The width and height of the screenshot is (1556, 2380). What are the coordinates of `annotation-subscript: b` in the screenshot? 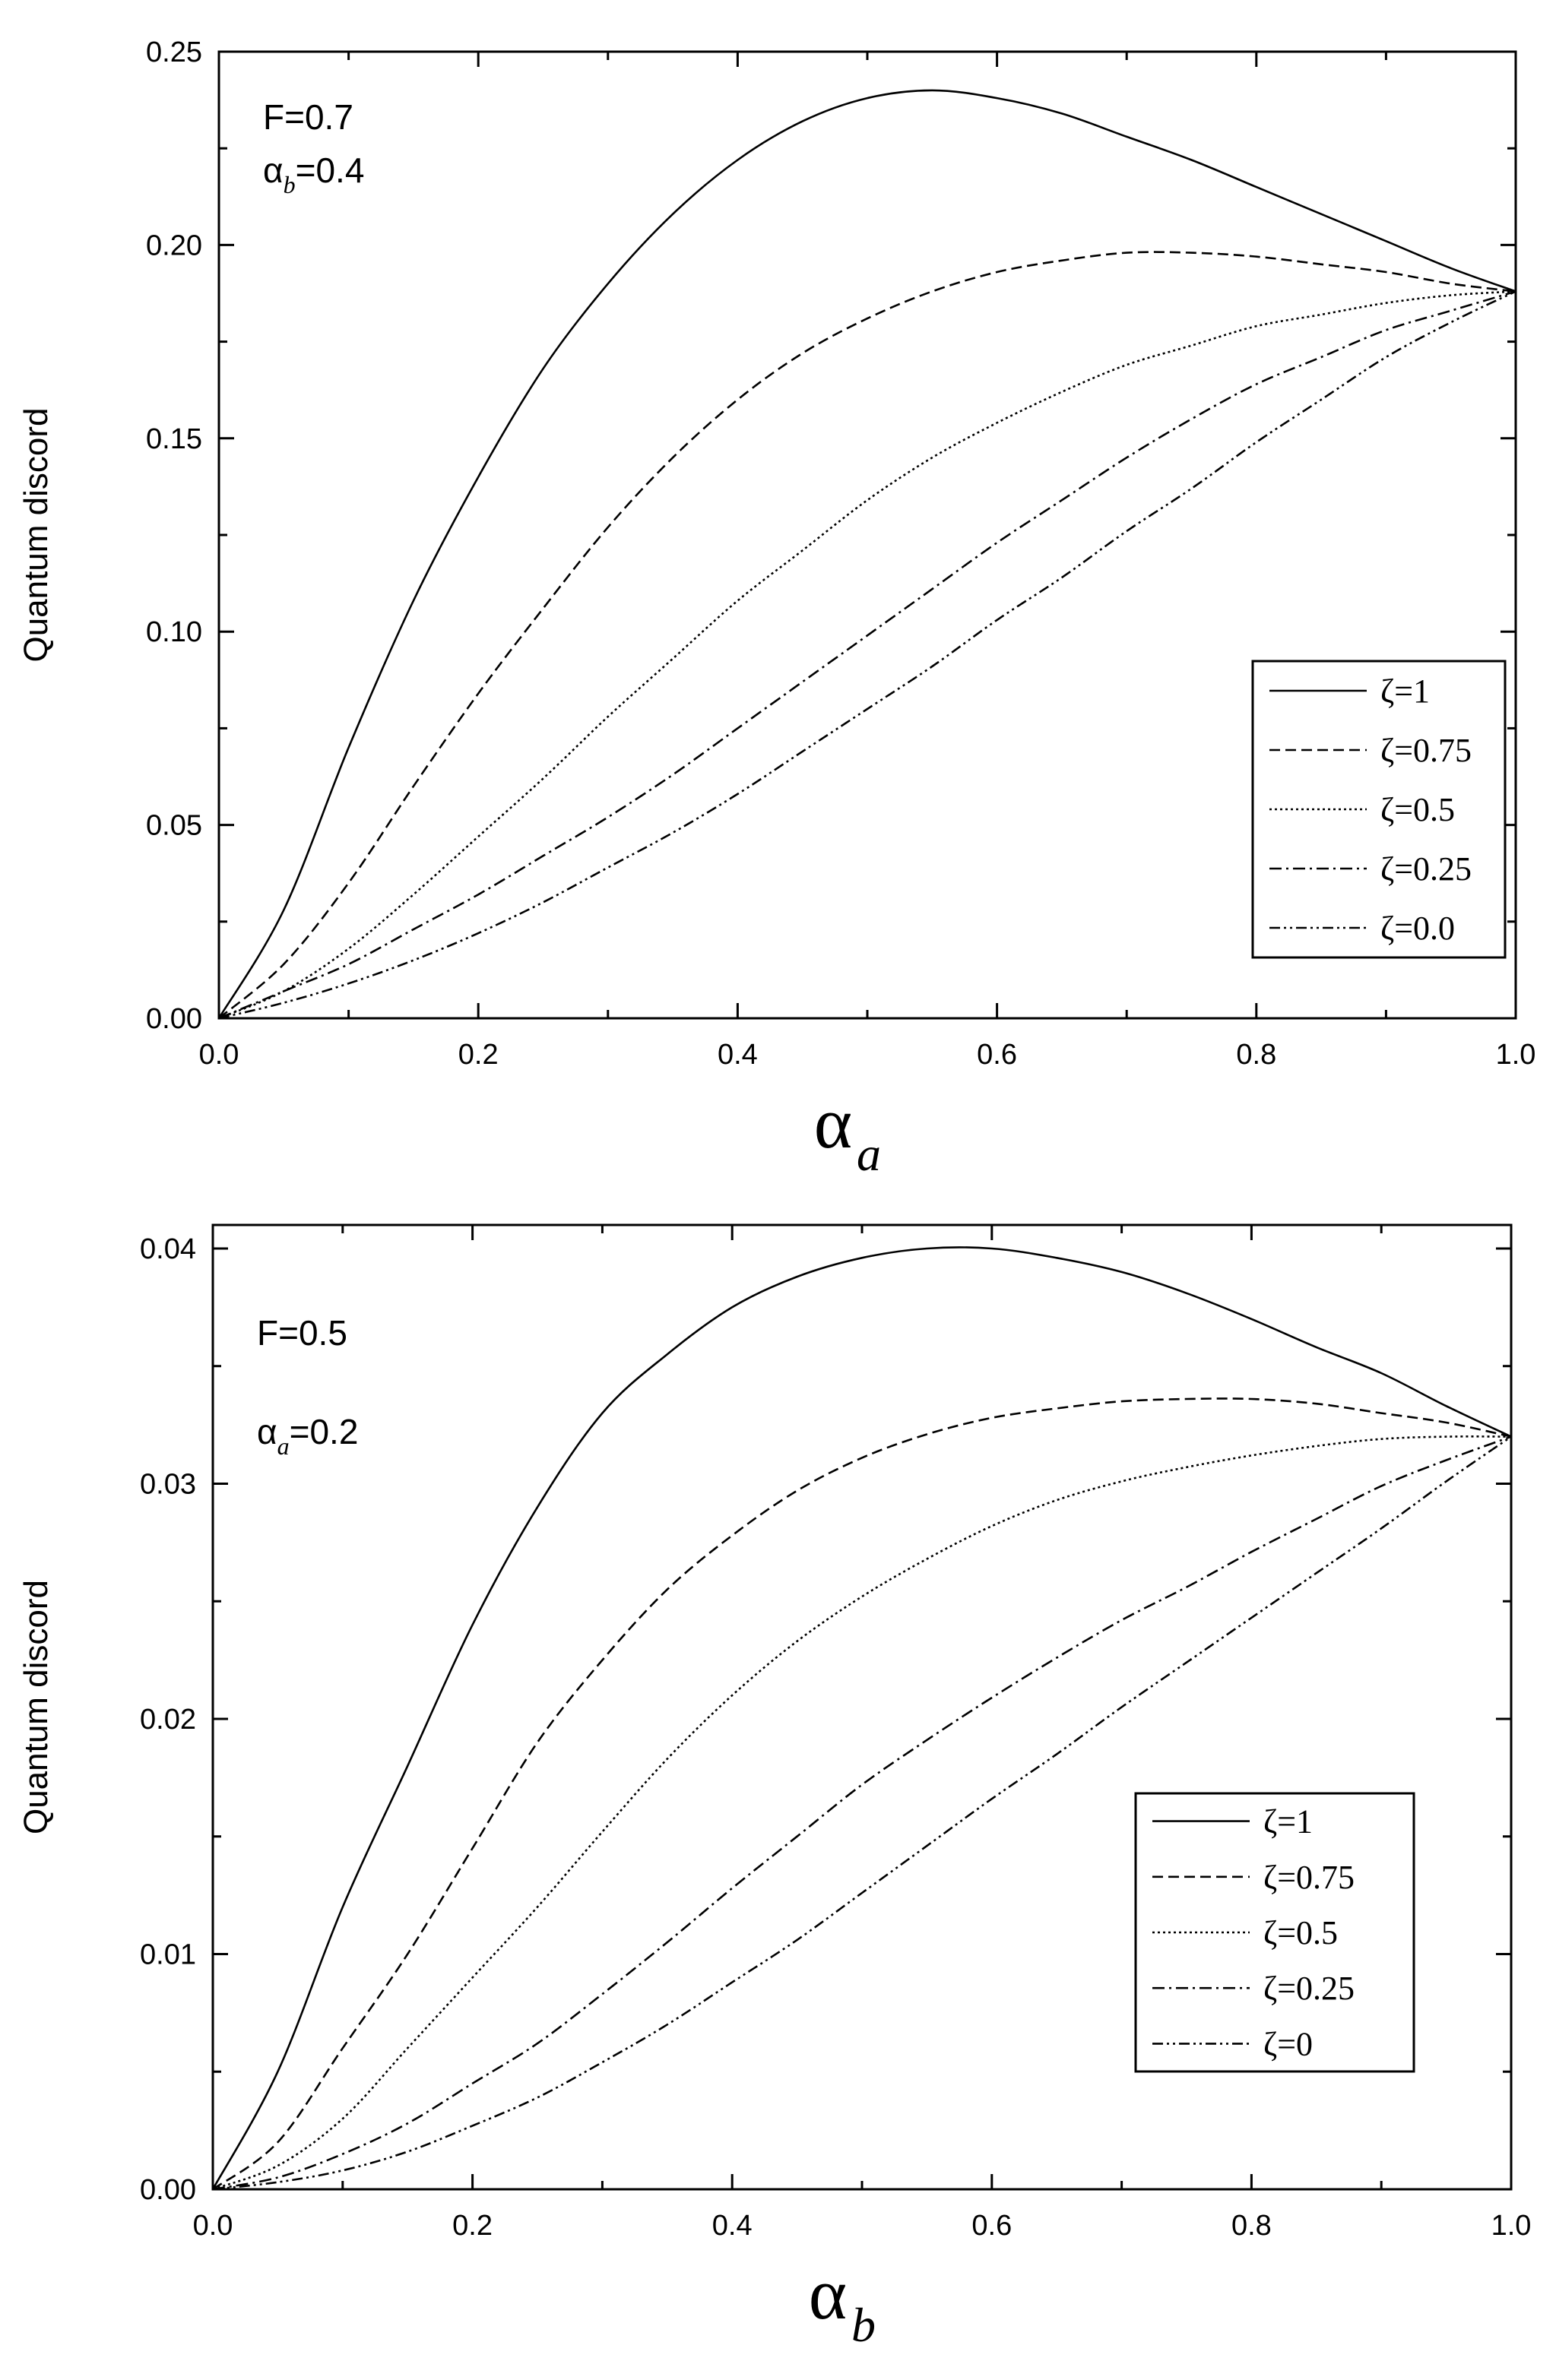 It's located at (290, 184).